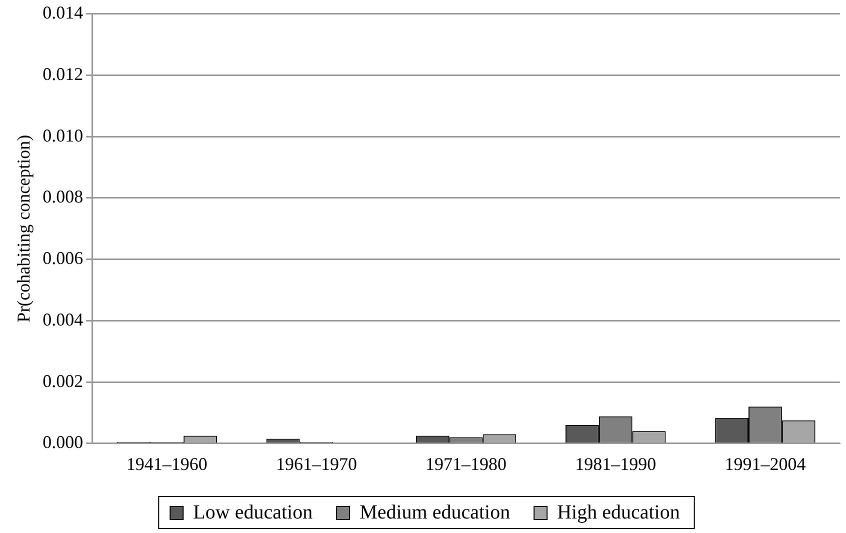 The width and height of the screenshot is (846, 533). Describe the element at coordinates (24, 228) in the screenshot. I see `y-axis-title: Pr(cohabiting conception)` at that location.